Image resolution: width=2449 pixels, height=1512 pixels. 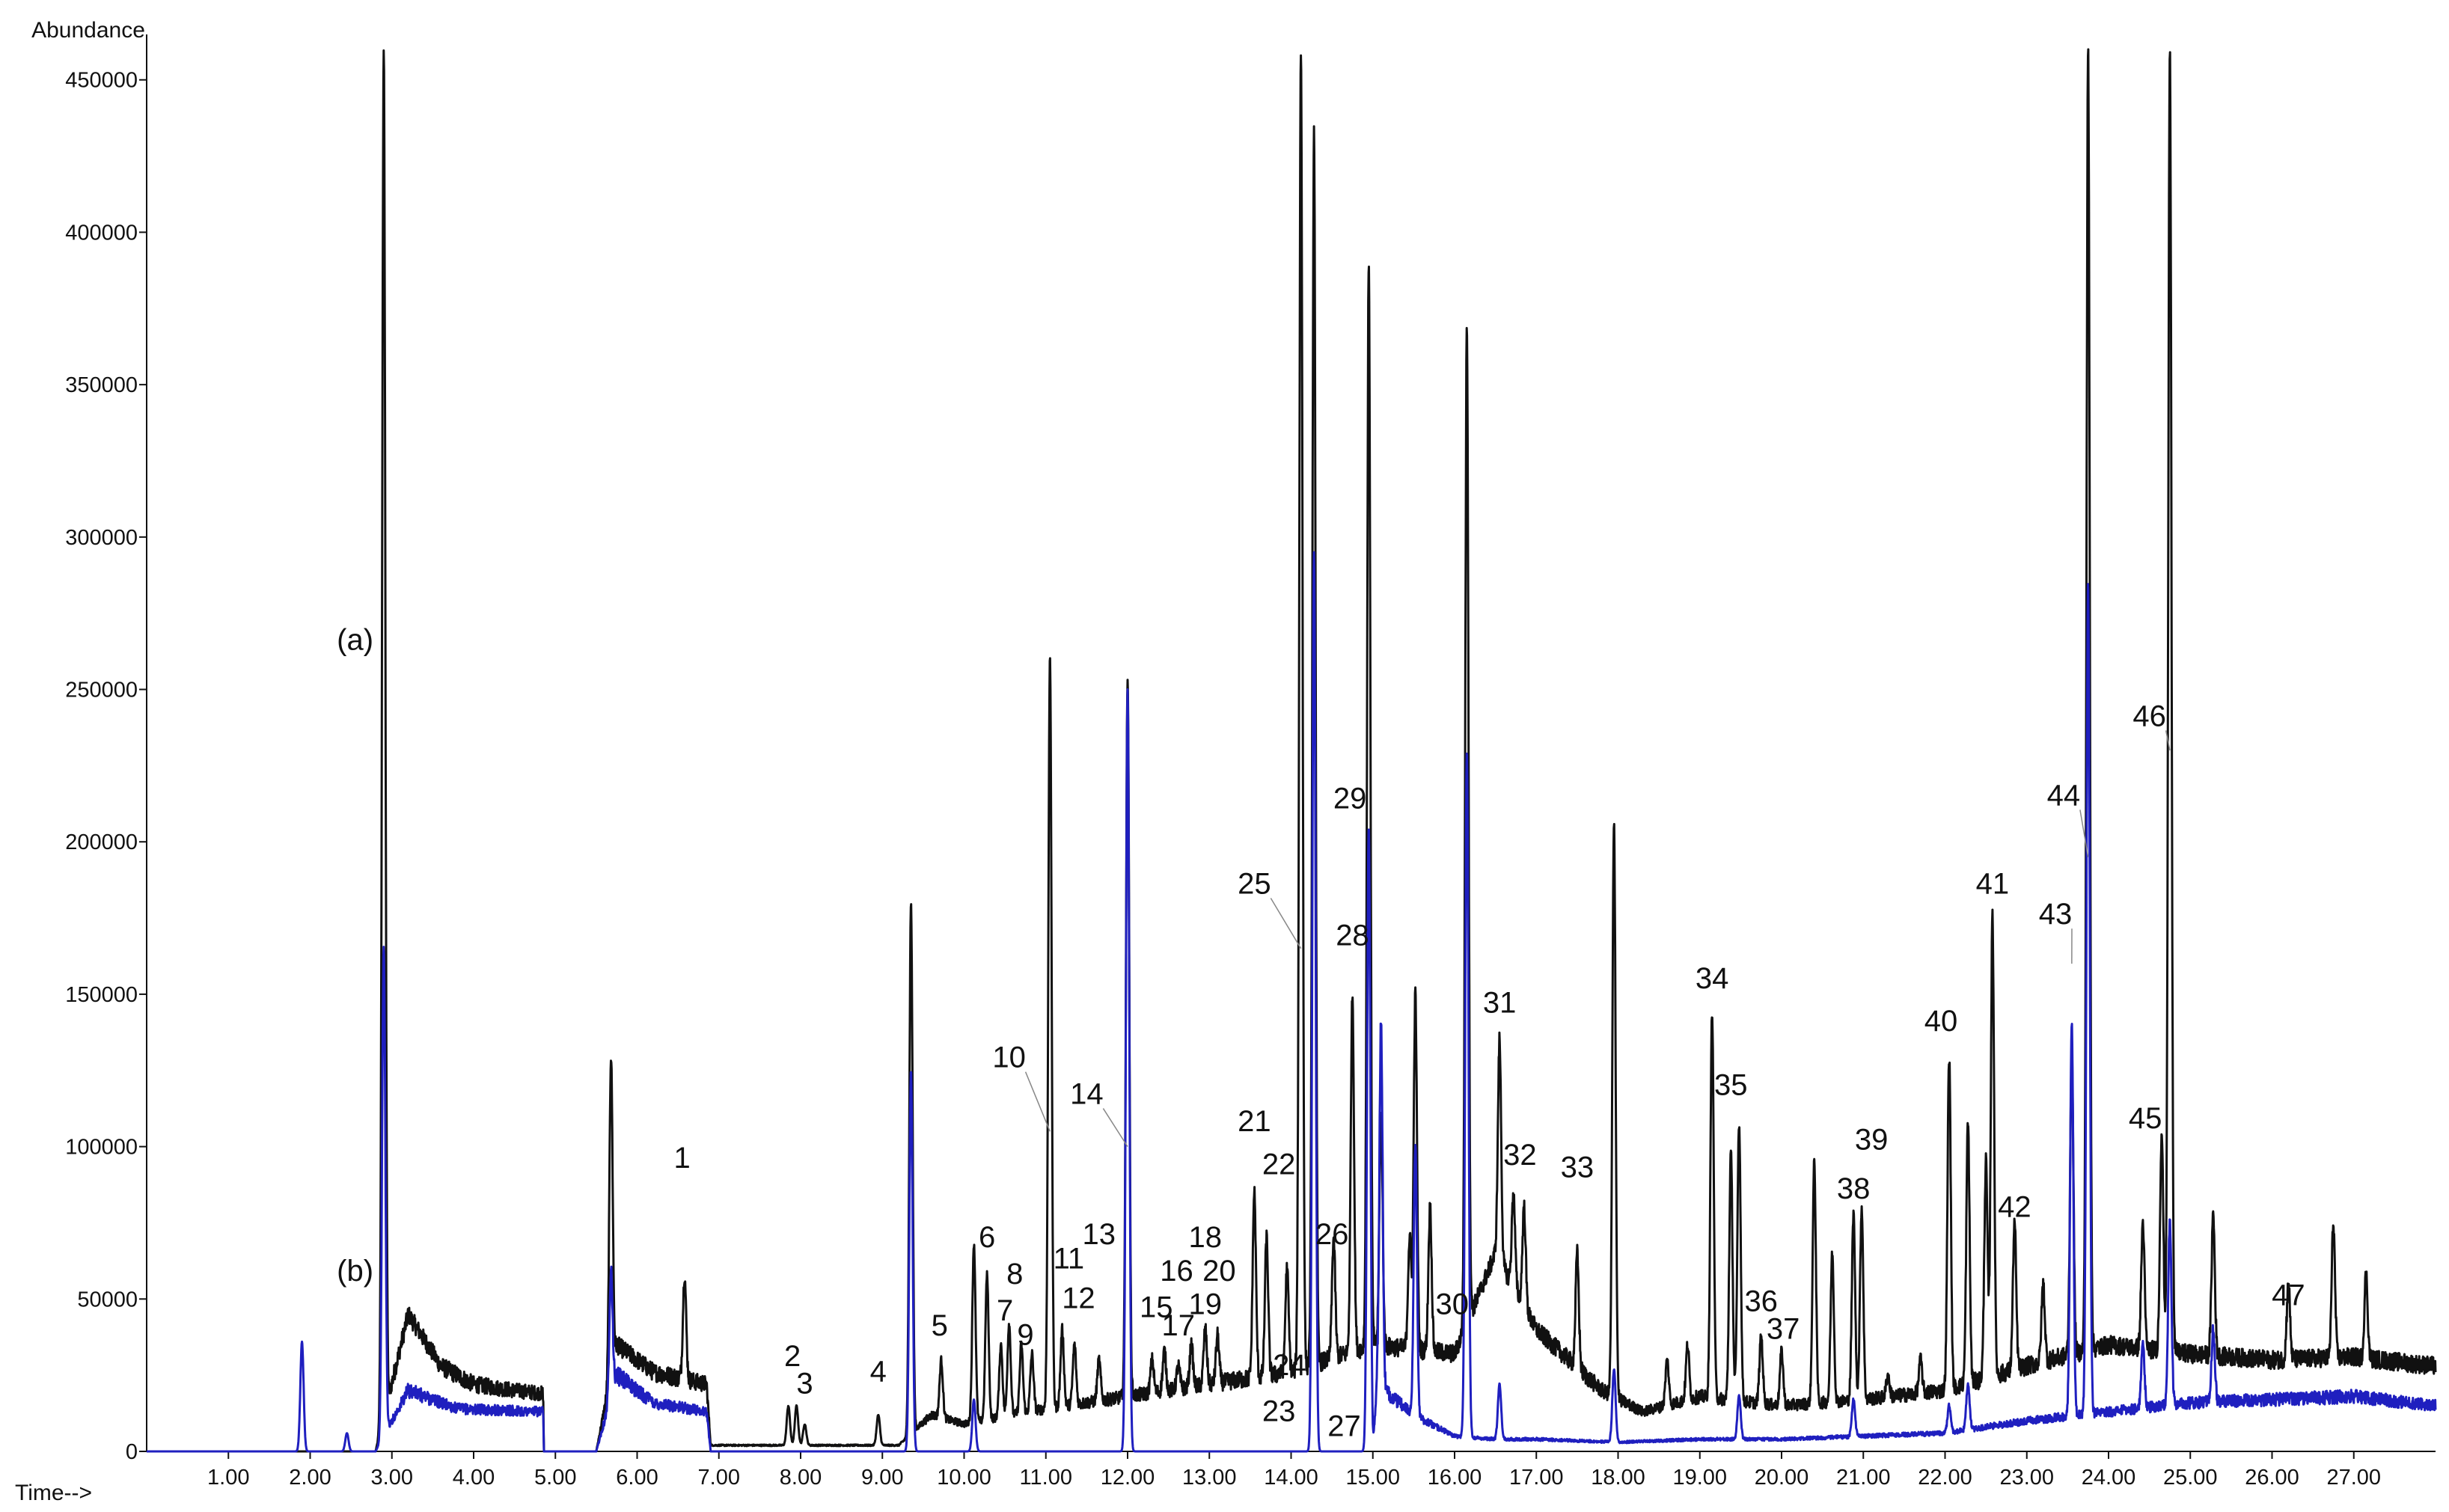 What do you see at coordinates (1578, 1167) in the screenshot?
I see `peak-label: 33` at bounding box center [1578, 1167].